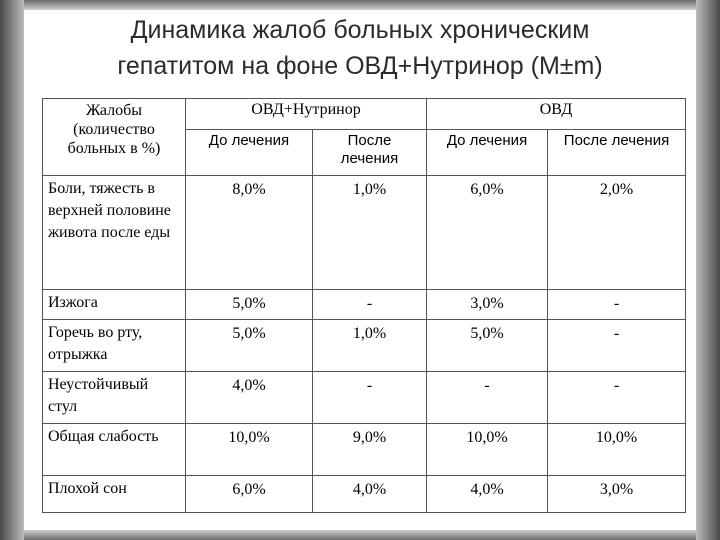 This screenshot has height=540, width=720. Describe the element at coordinates (708, 270) in the screenshot. I see `slide-frame-right` at that location.